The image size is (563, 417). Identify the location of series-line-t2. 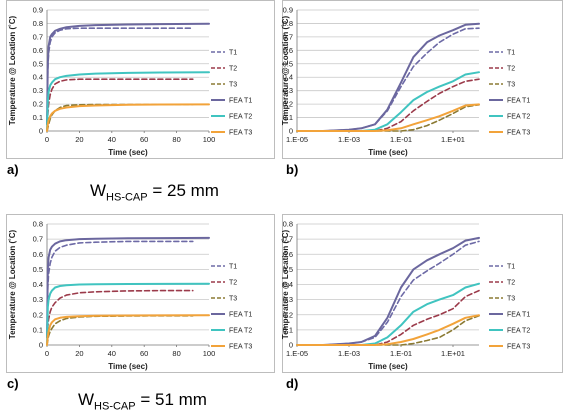
(120, 317).